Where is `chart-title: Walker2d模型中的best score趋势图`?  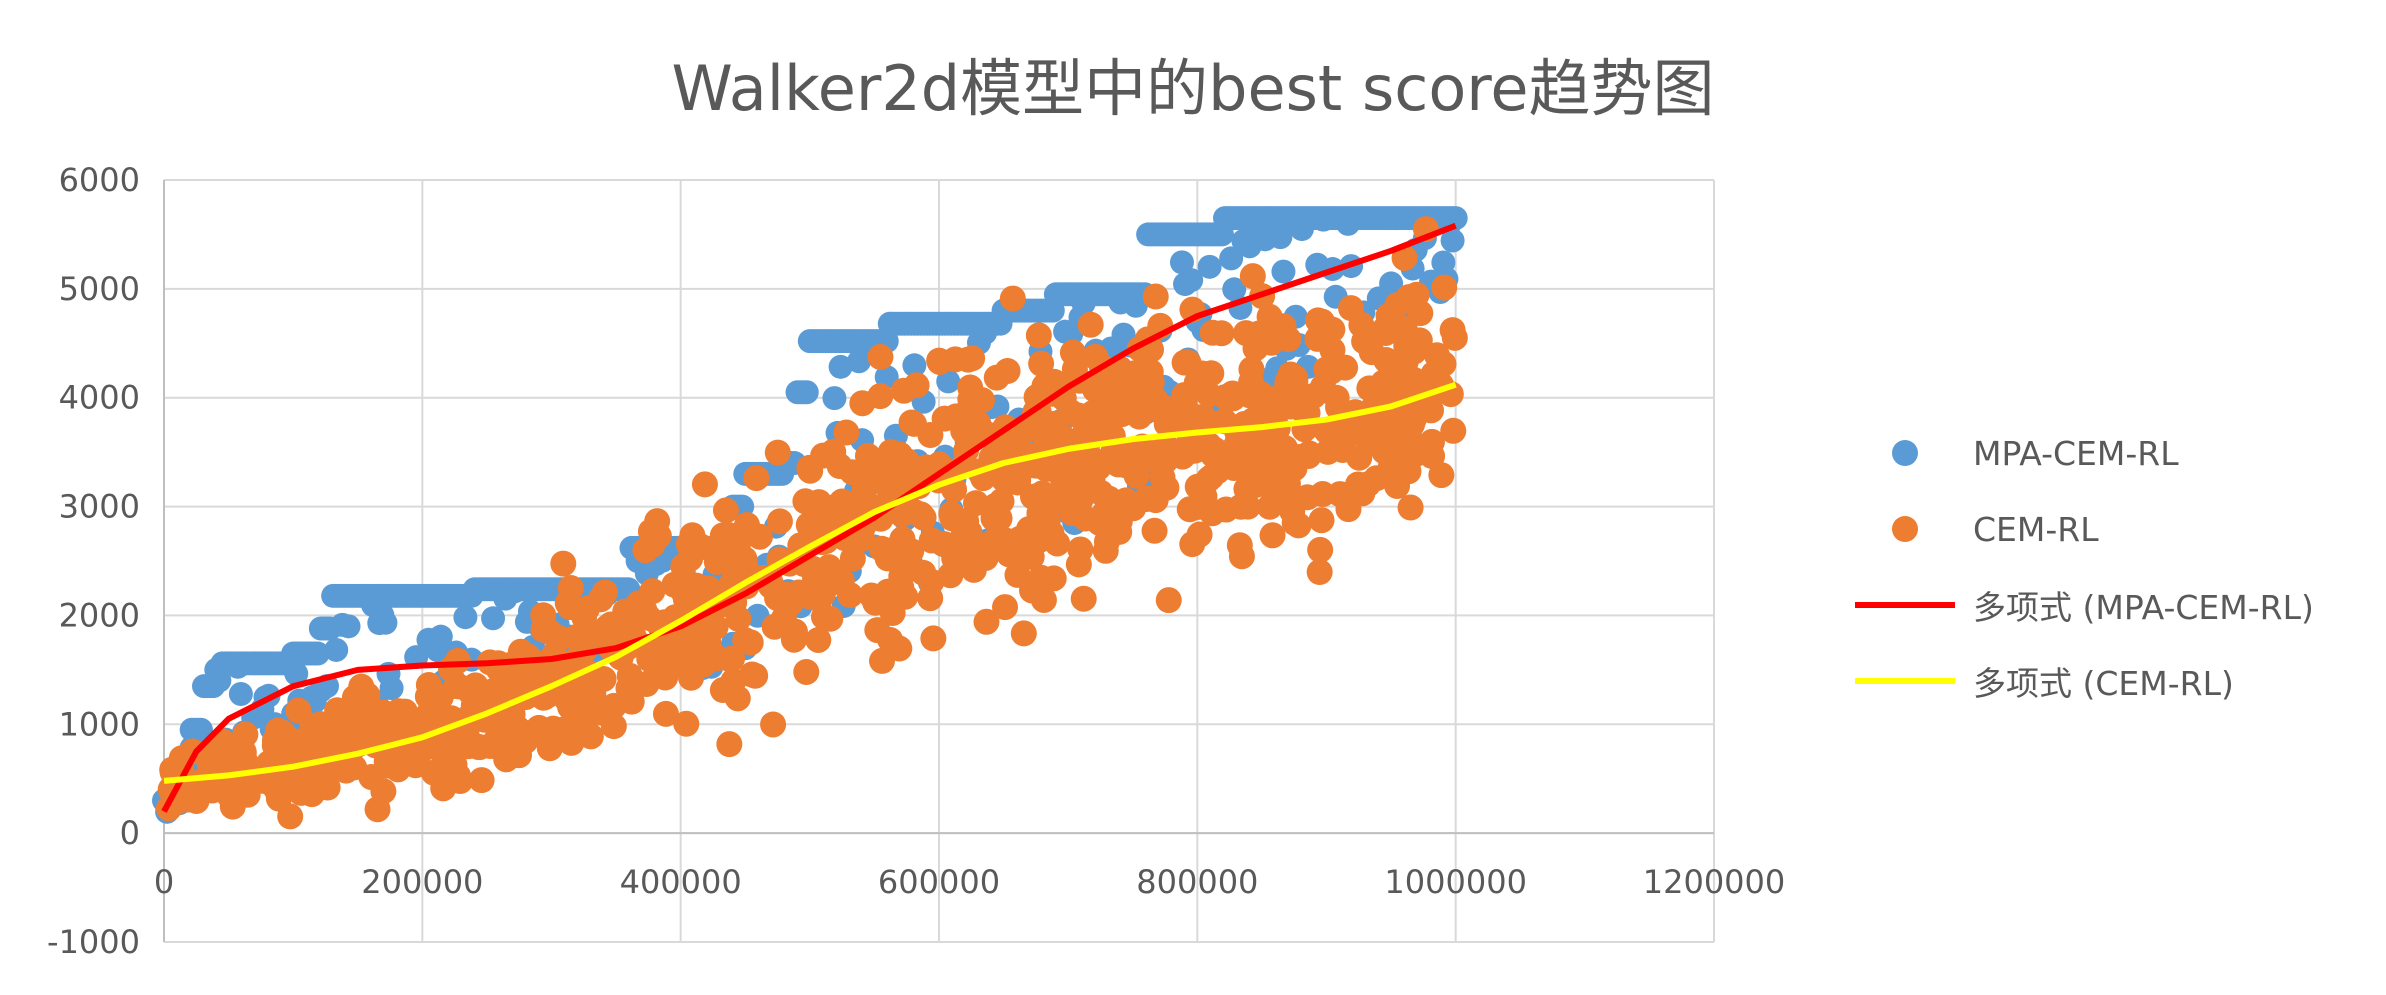
chart-title: Walker2d模型中的best score趋势图 is located at coordinates (1193, 88).